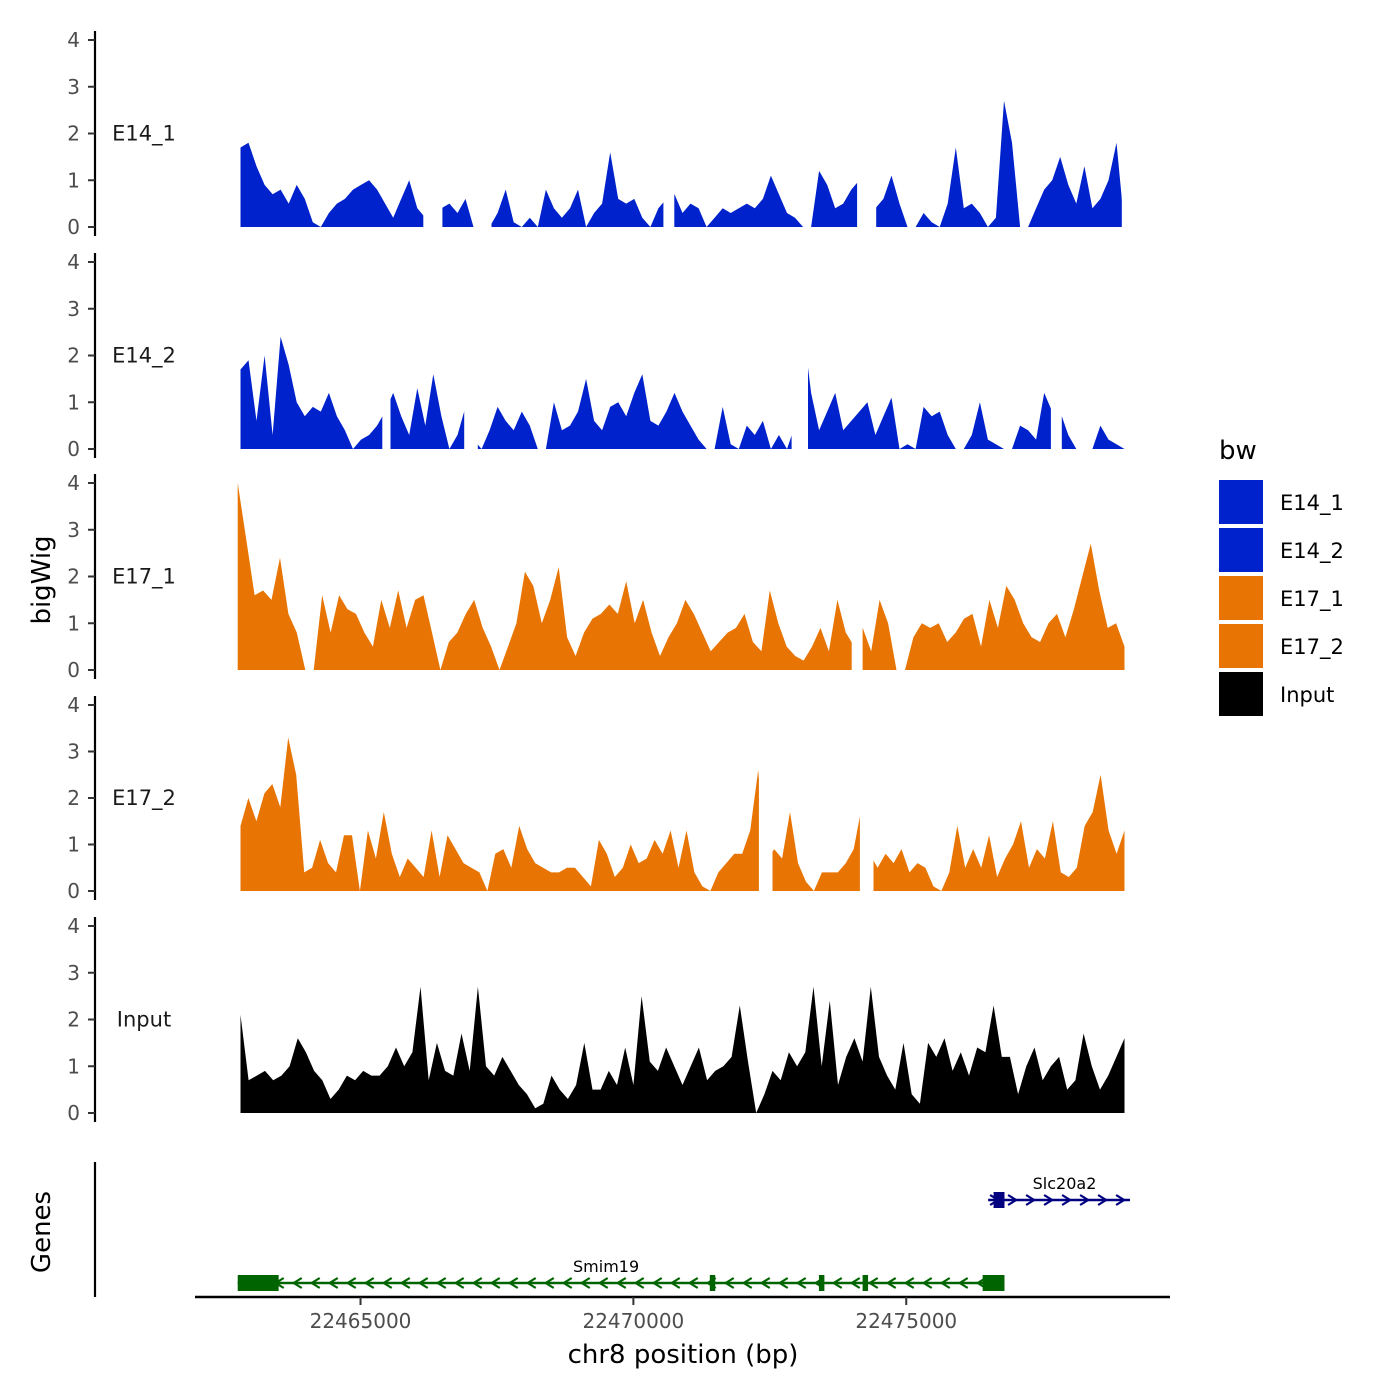 The width and height of the screenshot is (1400, 1400). I want to click on track-label: Input, so click(144, 1020).